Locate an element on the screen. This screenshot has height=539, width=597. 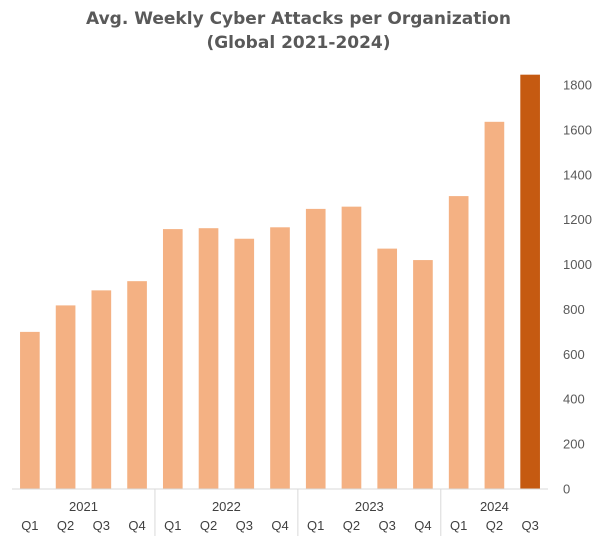
y-axis: 0 200 400 600 800 1000 1200 1400 1600 1800 is located at coordinates (577, 287).